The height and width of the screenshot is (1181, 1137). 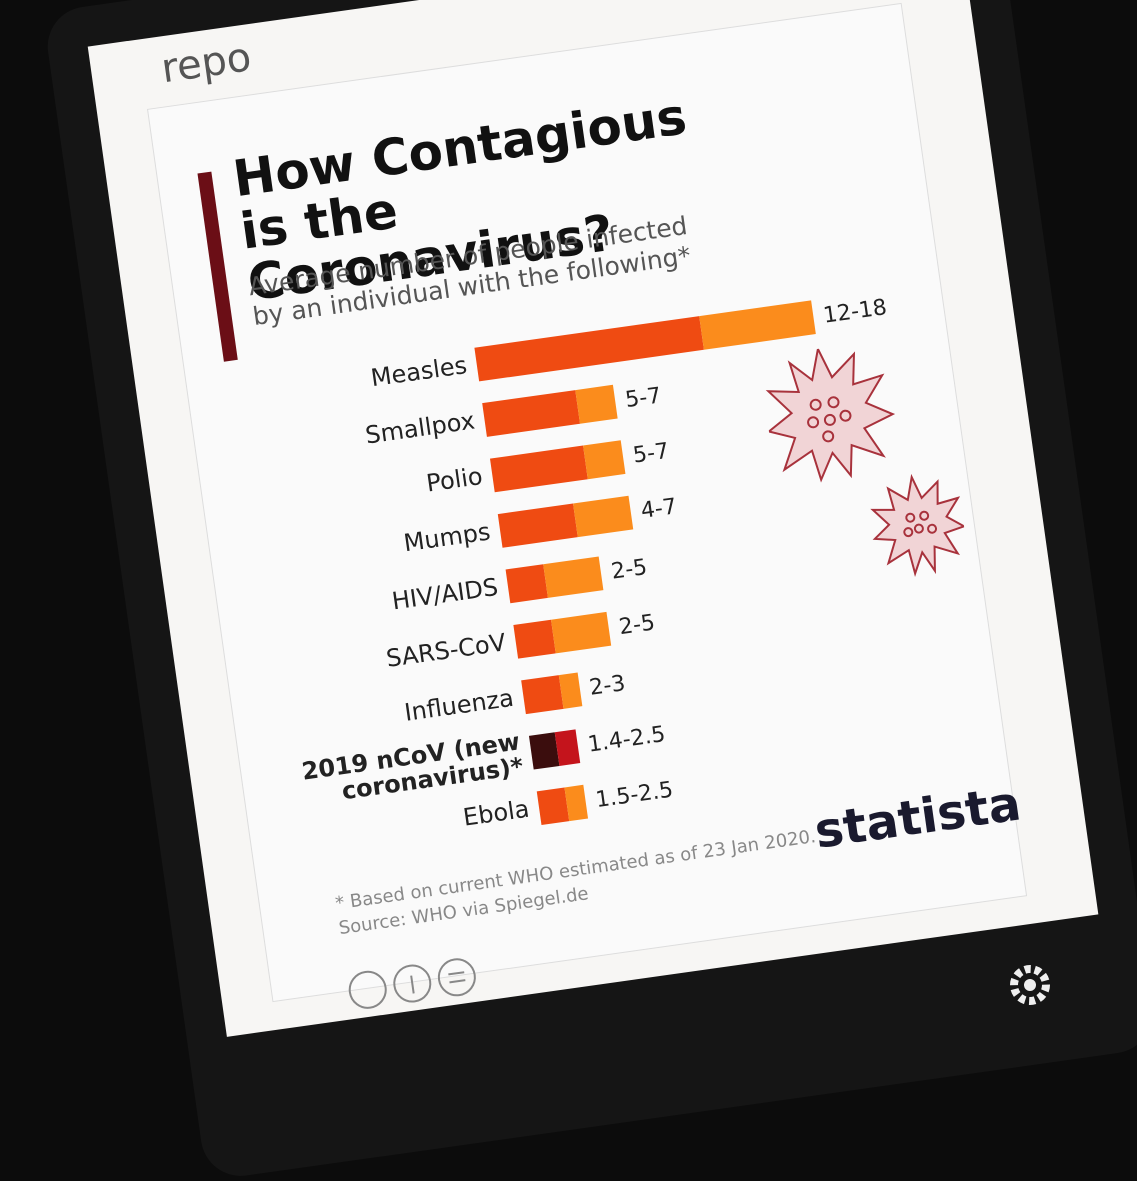 What do you see at coordinates (626, 739) in the screenshot?
I see `value-label: 1.4-2.5` at bounding box center [626, 739].